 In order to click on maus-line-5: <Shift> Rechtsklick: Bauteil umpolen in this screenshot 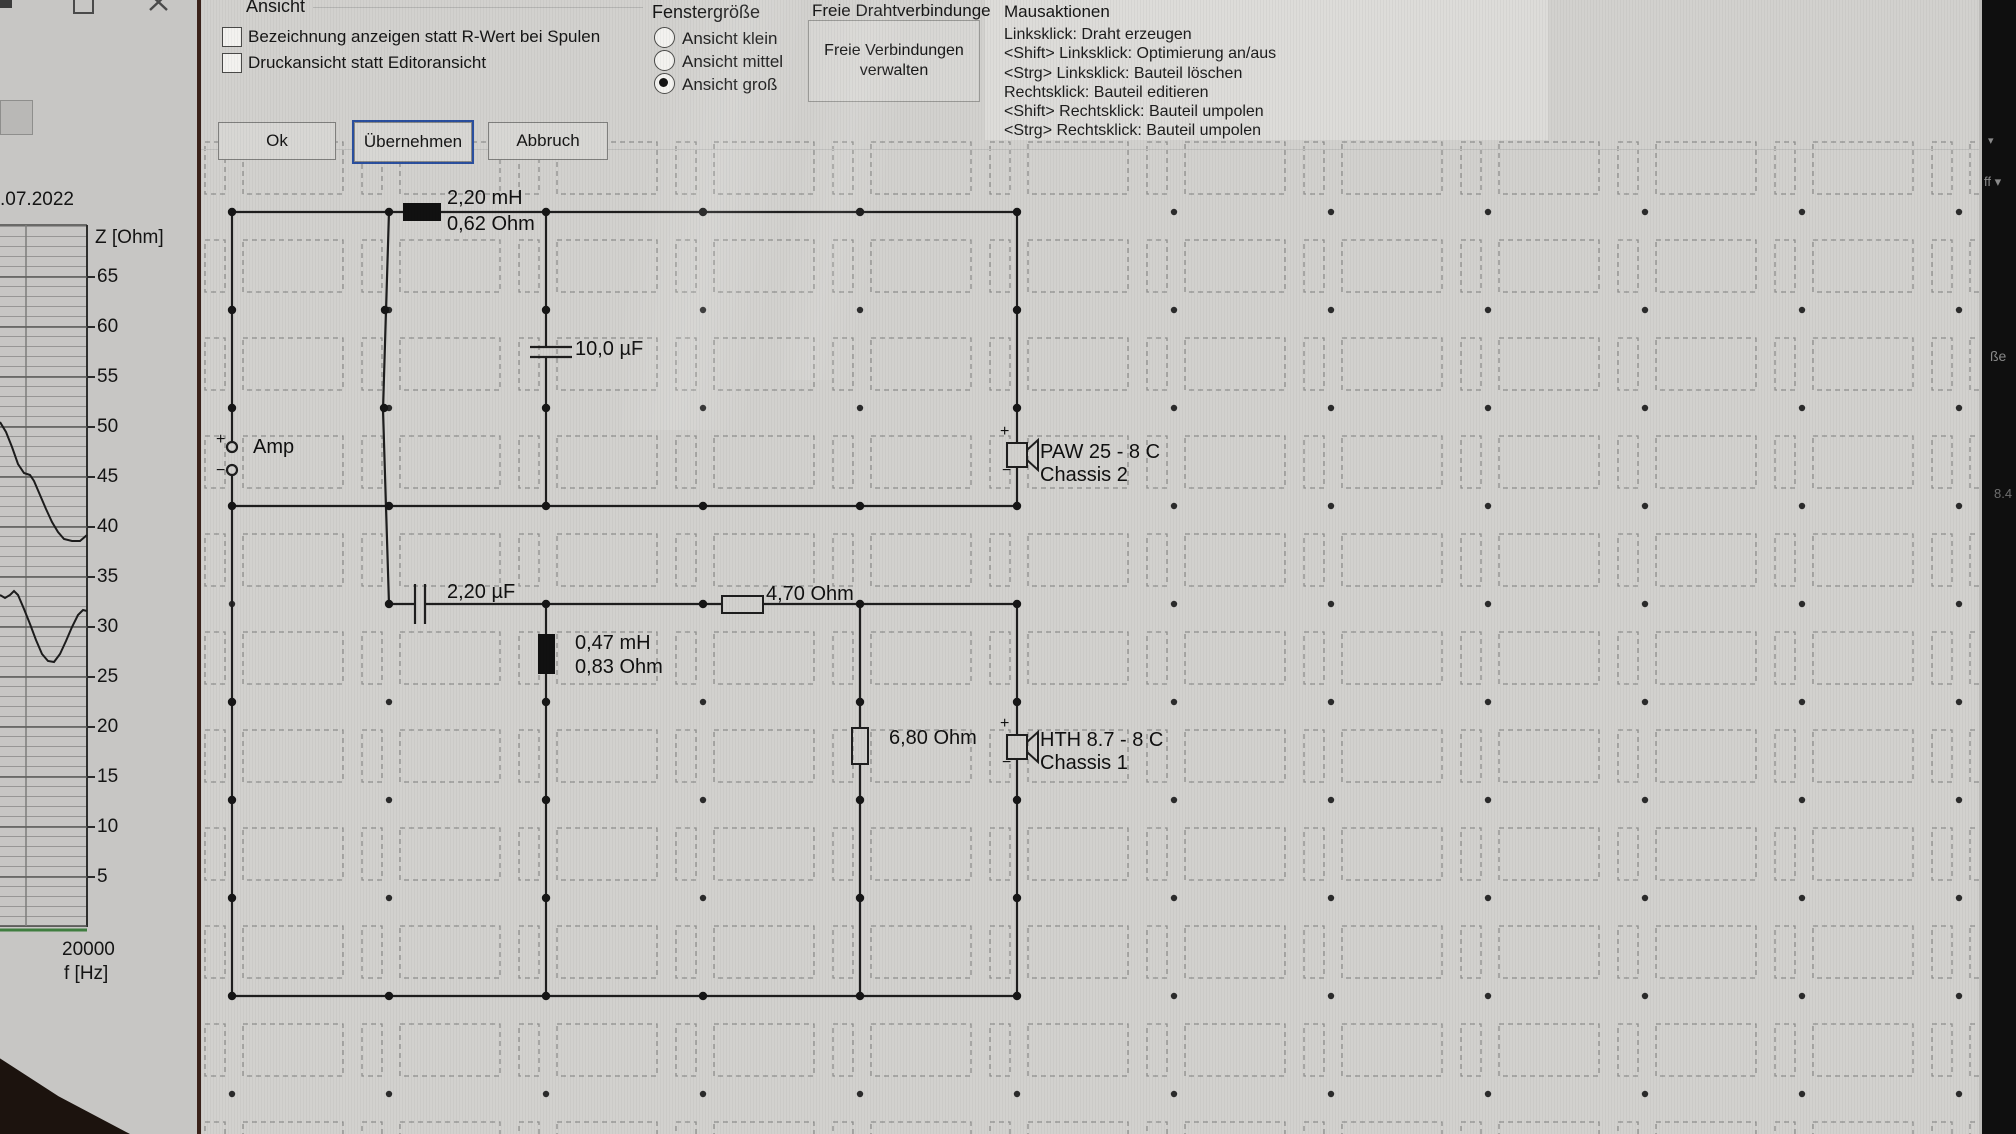, I will do `click(1134, 111)`.